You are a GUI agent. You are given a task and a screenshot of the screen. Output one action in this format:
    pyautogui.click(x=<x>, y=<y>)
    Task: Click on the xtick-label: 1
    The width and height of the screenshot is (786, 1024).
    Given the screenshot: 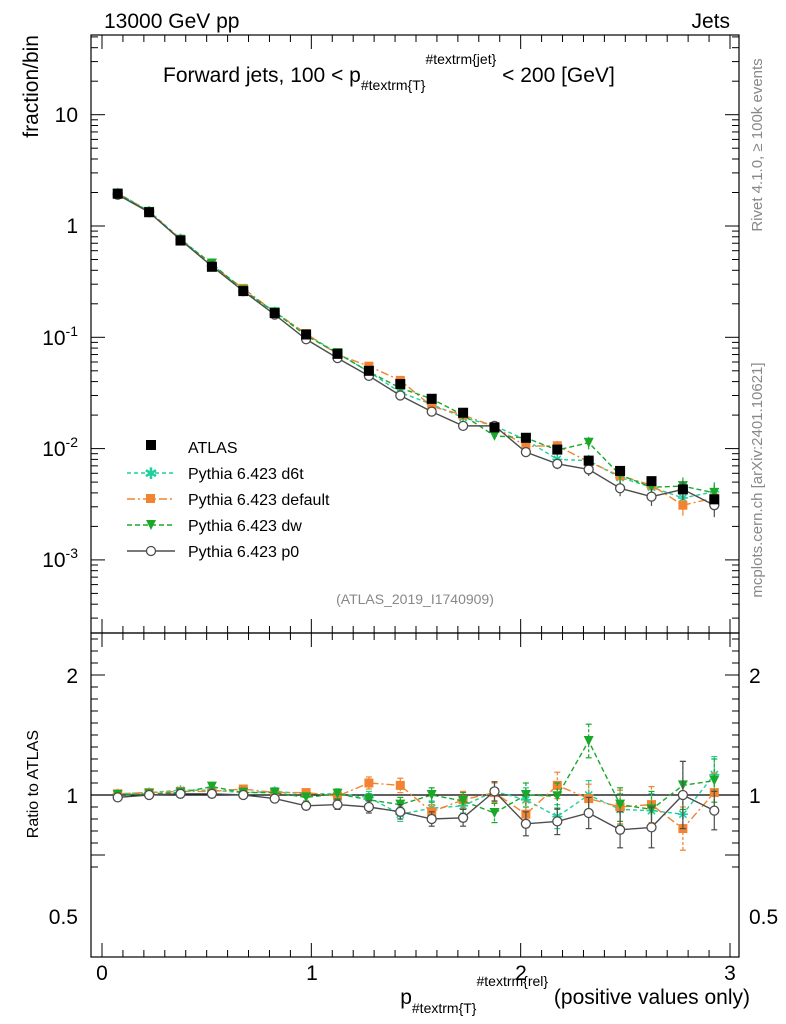 What is the action you would take?
    pyautogui.click(x=312, y=973)
    